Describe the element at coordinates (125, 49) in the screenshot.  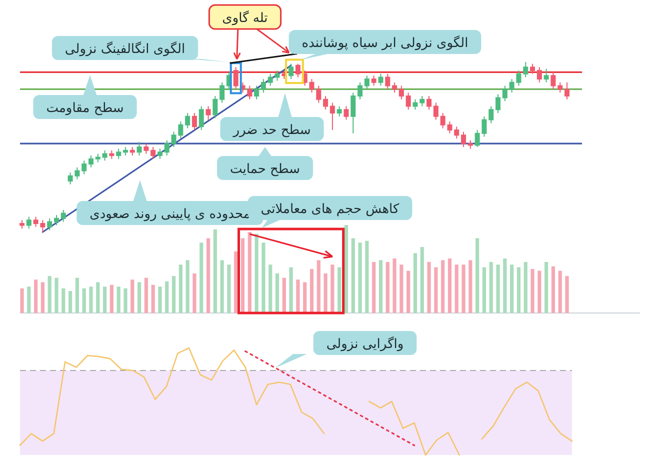
I see `text: الگوی انگالفینگ نزولی` at that location.